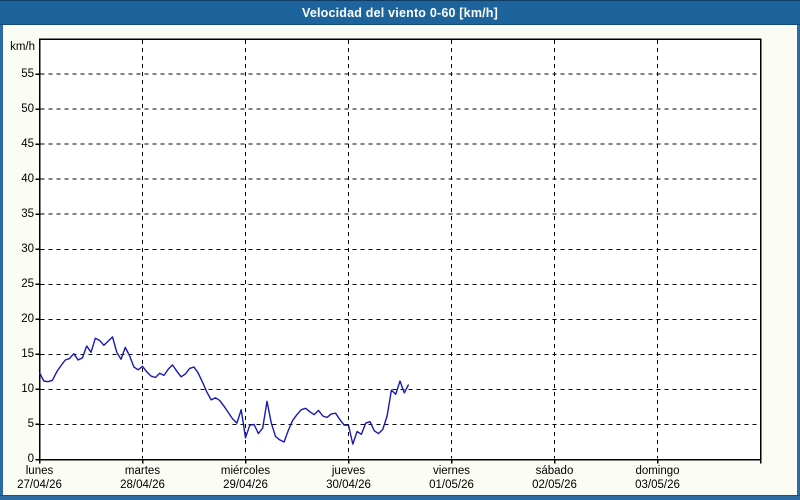  What do you see at coordinates (1, 262) in the screenshot?
I see `frame-border-left` at bounding box center [1, 262].